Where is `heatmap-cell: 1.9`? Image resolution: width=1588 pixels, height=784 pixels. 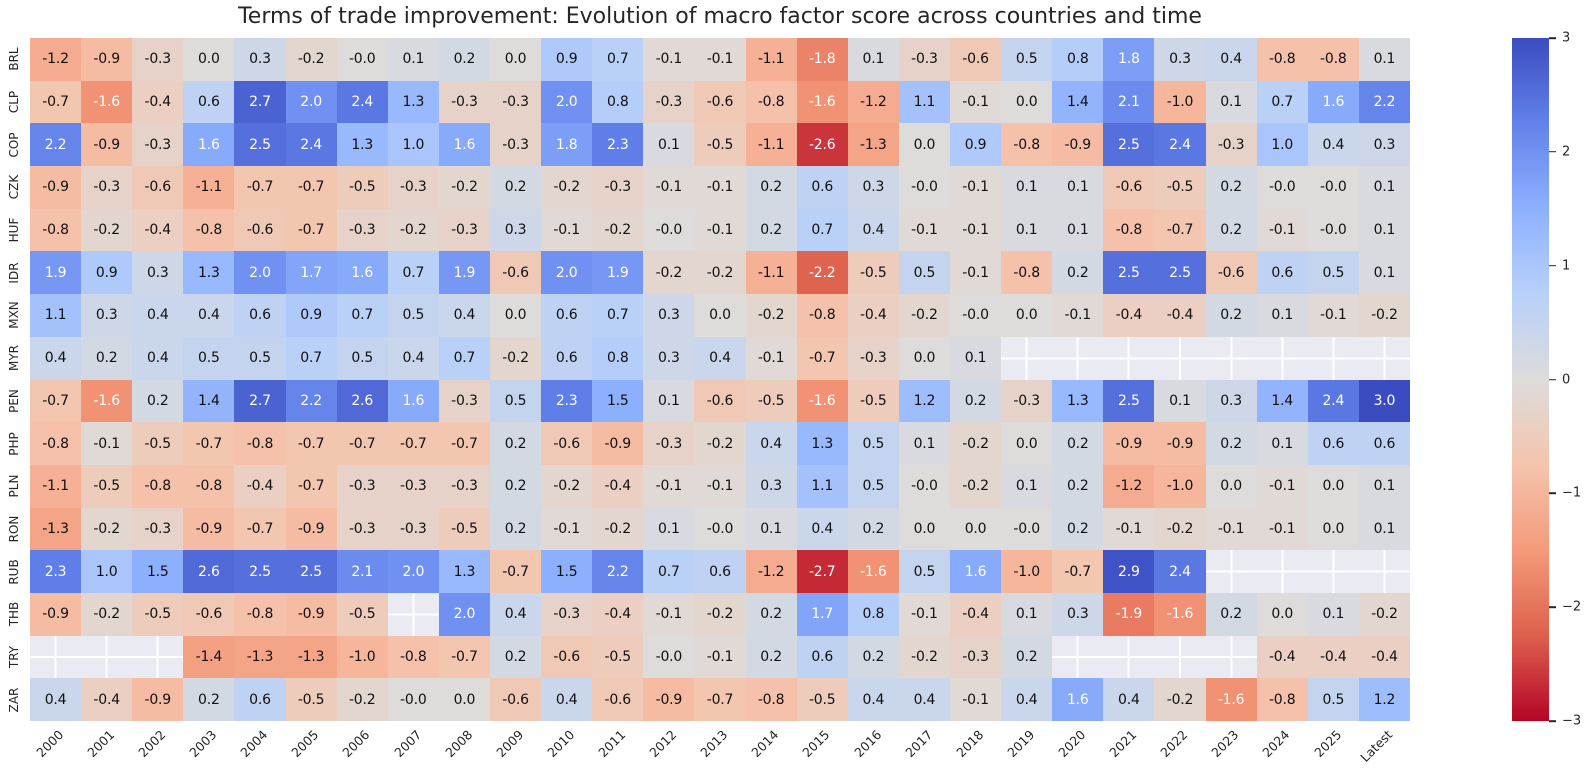
heatmap-cell: 1.9 is located at coordinates (56, 273).